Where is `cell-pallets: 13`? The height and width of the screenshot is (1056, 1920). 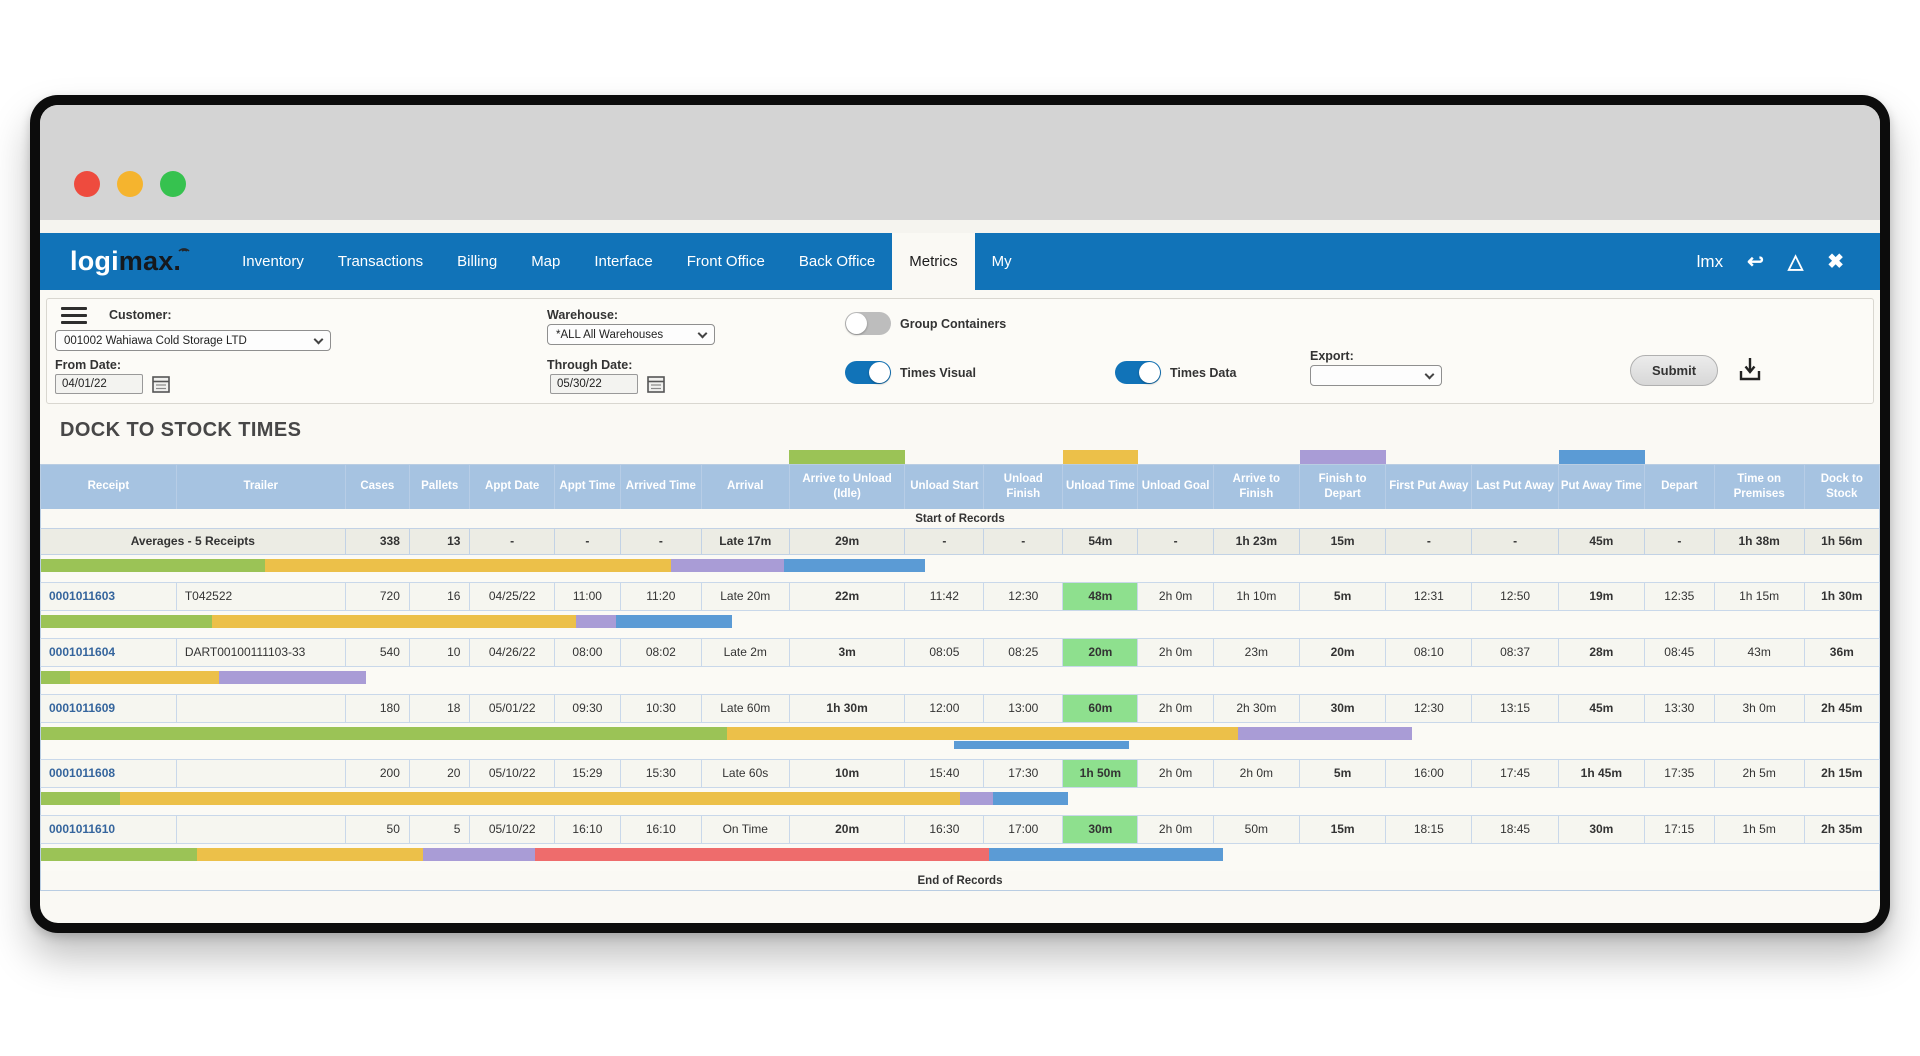
cell-pallets: 13 is located at coordinates (439, 541).